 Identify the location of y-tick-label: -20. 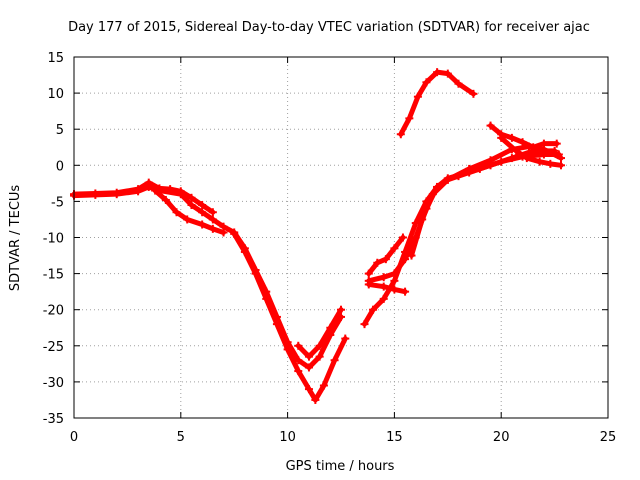
(53, 311).